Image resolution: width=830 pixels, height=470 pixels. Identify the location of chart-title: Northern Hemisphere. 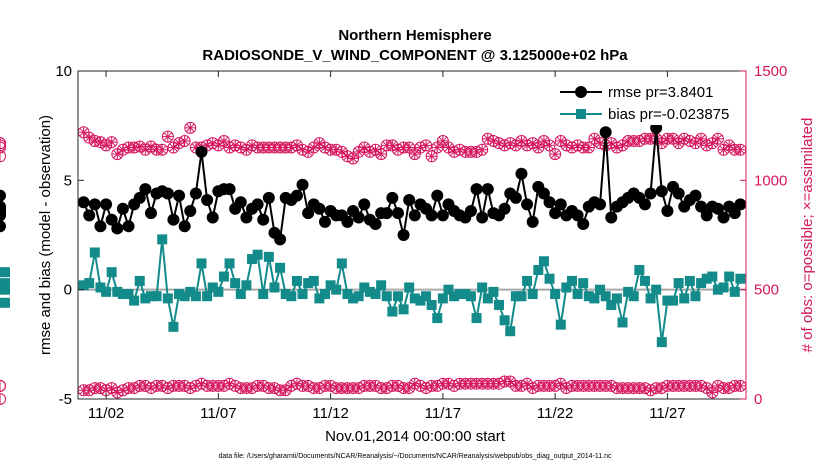
(414, 35).